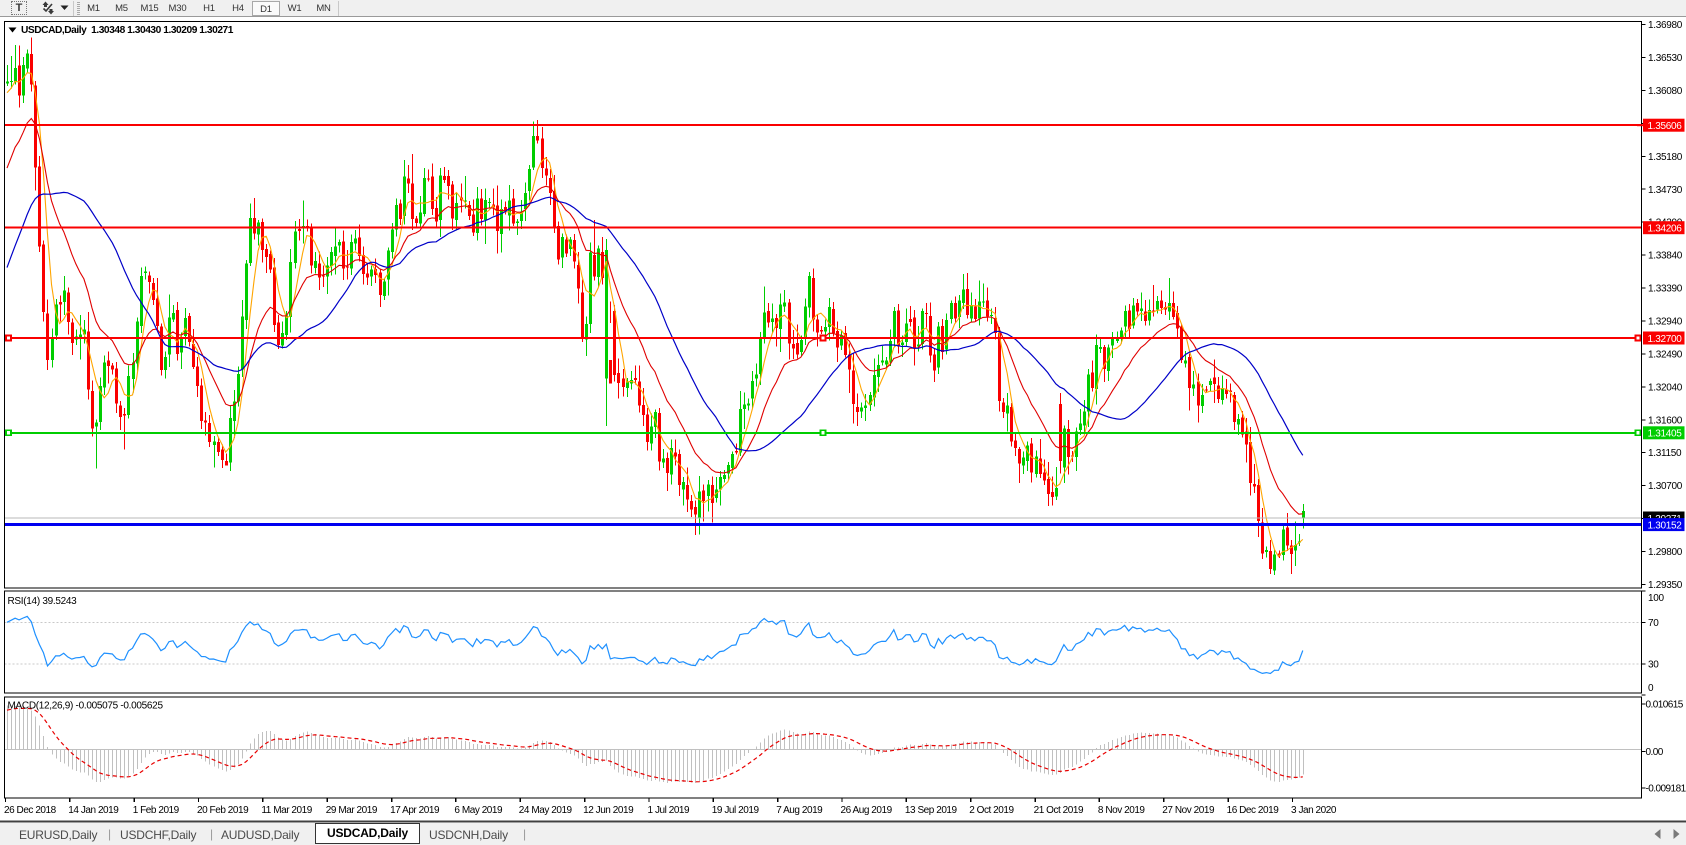 The height and width of the screenshot is (845, 1686). Describe the element at coordinates (1656, 598) in the screenshot. I see `svg-text: 100` at that location.